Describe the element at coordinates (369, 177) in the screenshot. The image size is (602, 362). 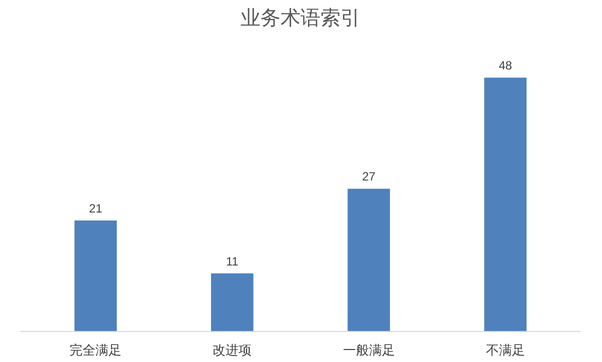
I see `data-label: 27` at that location.